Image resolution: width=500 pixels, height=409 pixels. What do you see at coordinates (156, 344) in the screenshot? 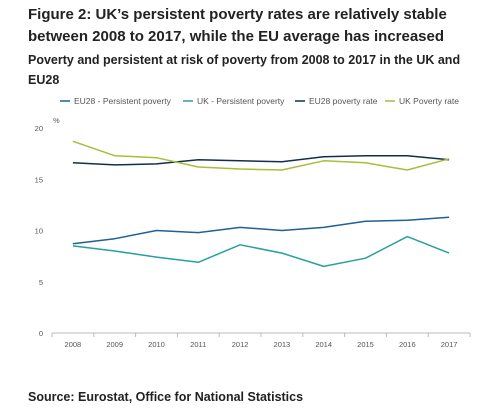
I see `x-tick-label: 2010` at bounding box center [156, 344].